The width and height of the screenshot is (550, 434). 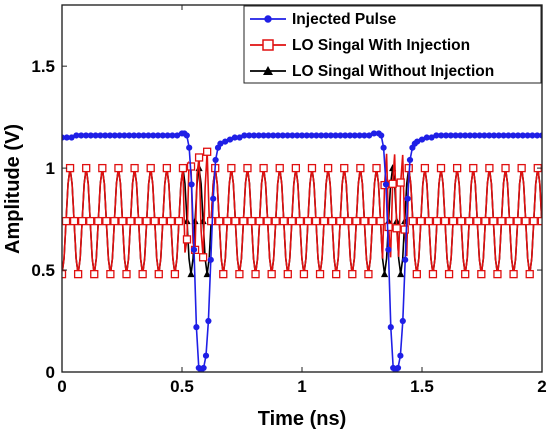 I want to click on legend-marker-triangle, so click(x=268, y=70).